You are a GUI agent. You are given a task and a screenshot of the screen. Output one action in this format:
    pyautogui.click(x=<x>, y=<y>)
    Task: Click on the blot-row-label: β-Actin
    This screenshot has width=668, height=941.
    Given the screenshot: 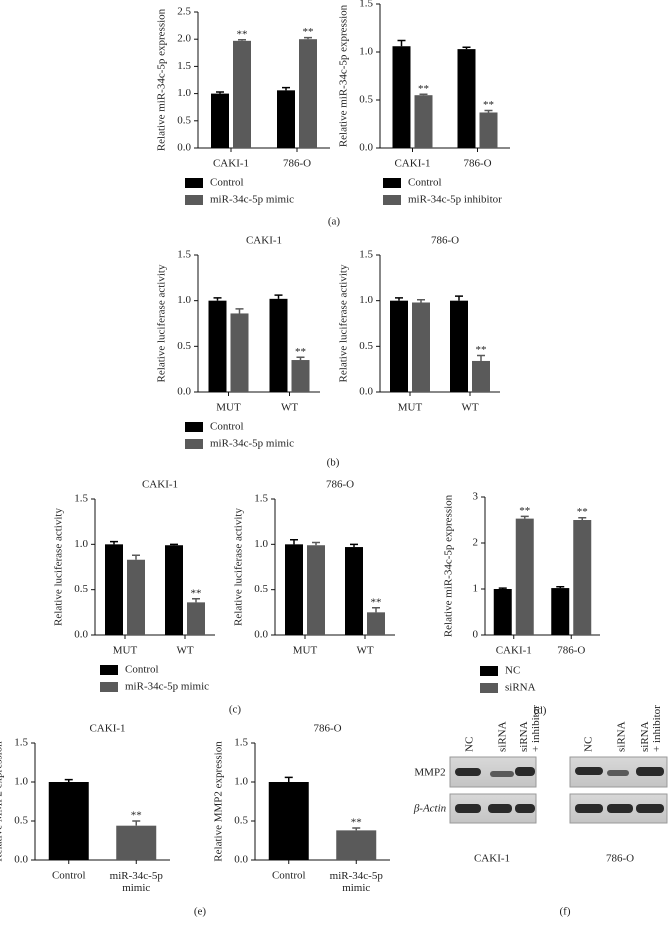 What is the action you would take?
    pyautogui.click(x=430, y=809)
    